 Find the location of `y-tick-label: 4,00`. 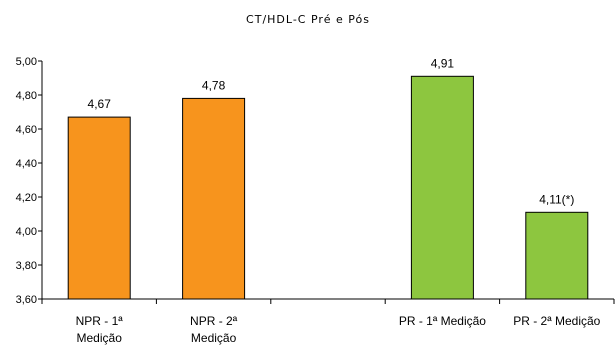

y-tick-label: 4,00 is located at coordinates (26, 232).